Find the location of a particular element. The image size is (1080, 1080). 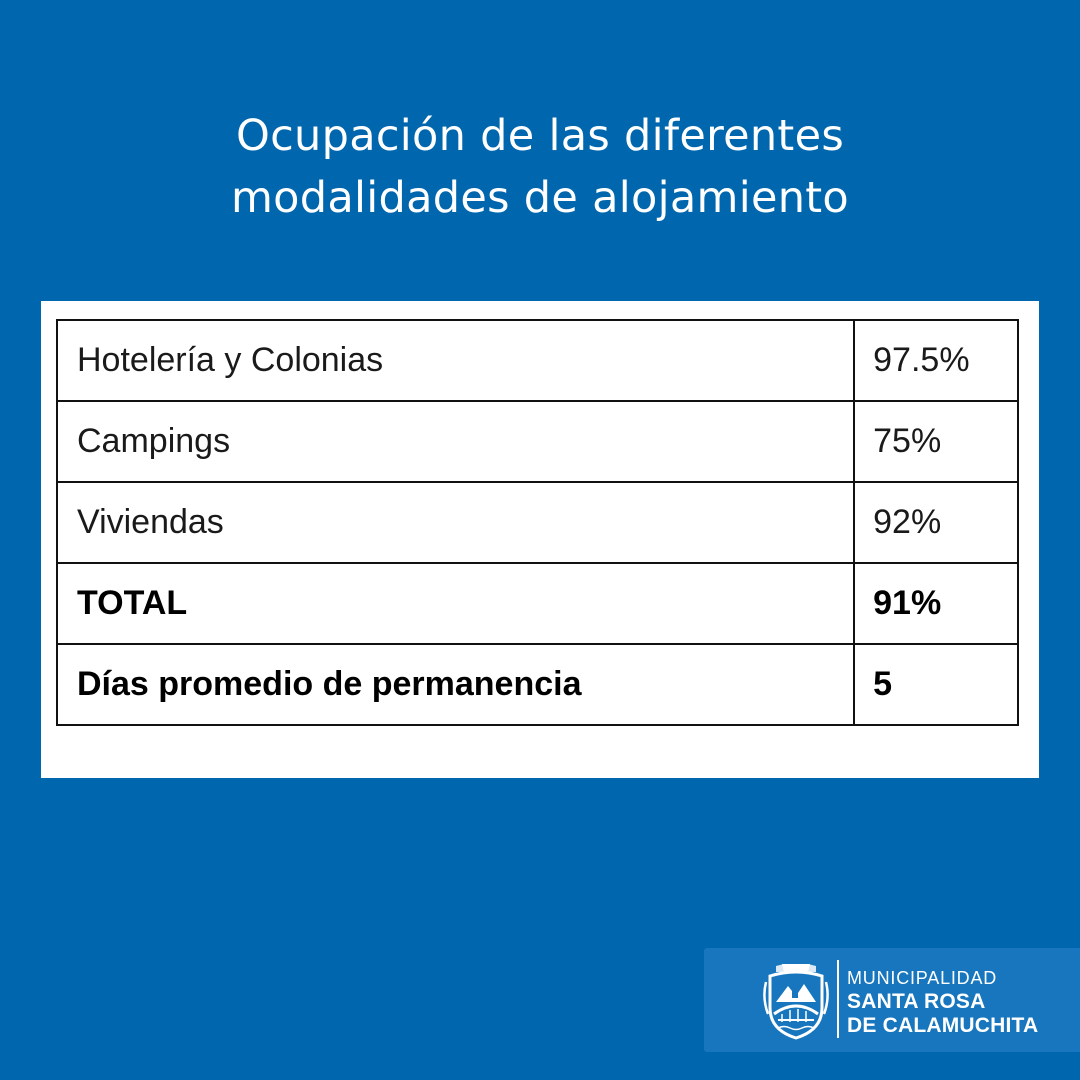

row-value: 75% is located at coordinates (936, 441).